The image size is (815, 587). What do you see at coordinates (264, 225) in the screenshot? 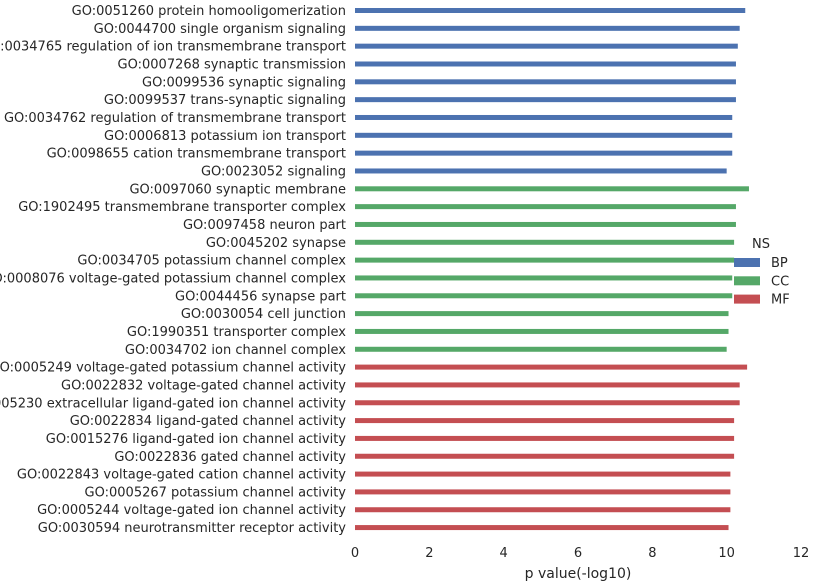
I see `category-label: GO:0097458 neuron part` at bounding box center [264, 225].